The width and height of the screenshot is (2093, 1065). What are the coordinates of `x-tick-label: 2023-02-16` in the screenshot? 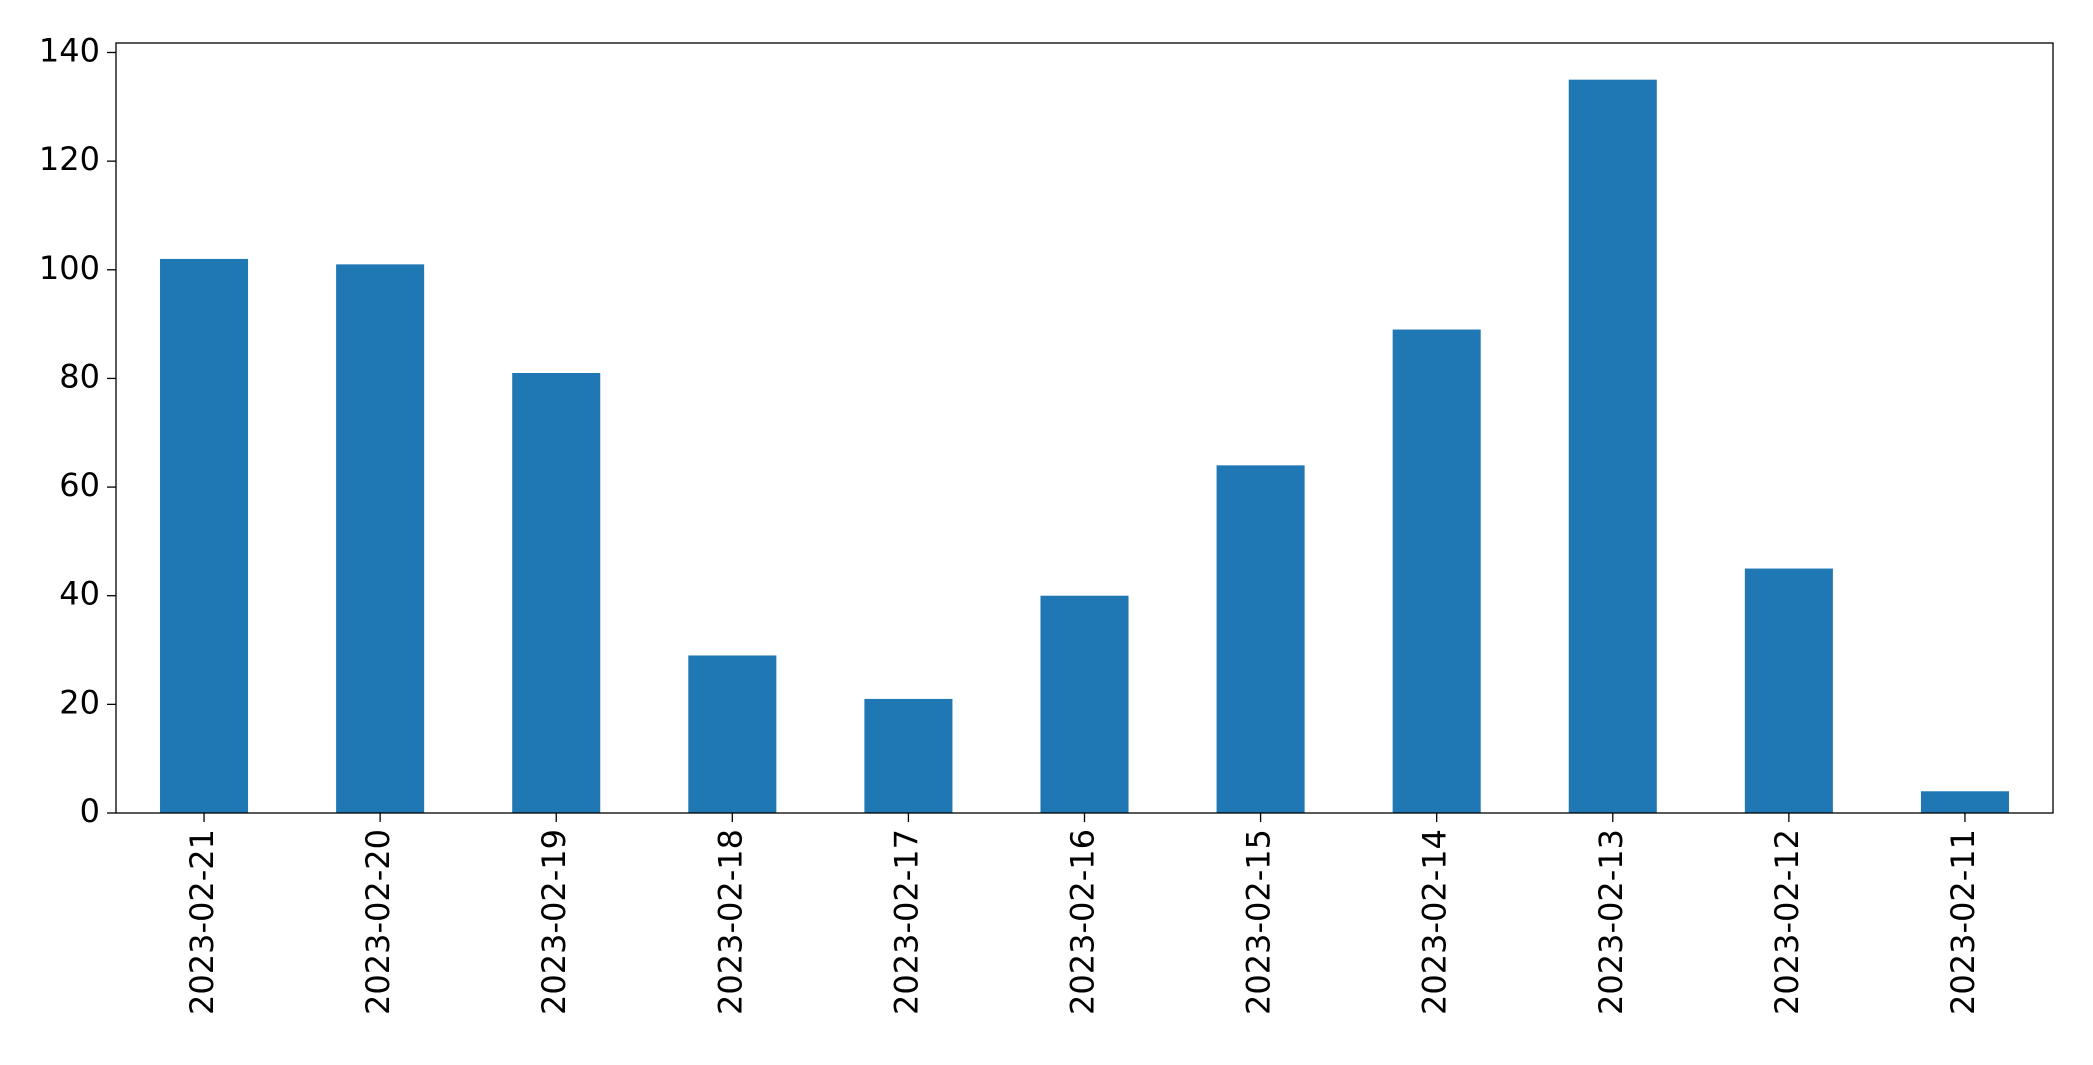 It's located at (1083, 922).